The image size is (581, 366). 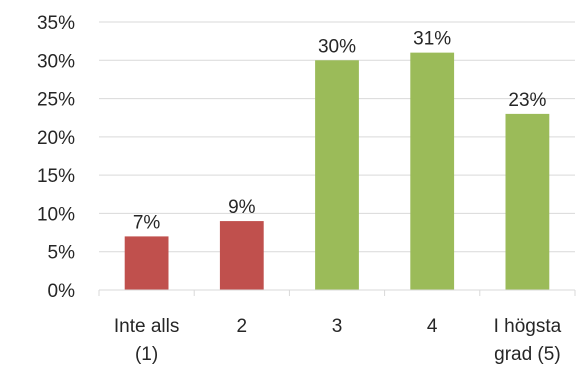 I want to click on x-axis, so click(x=337, y=292).